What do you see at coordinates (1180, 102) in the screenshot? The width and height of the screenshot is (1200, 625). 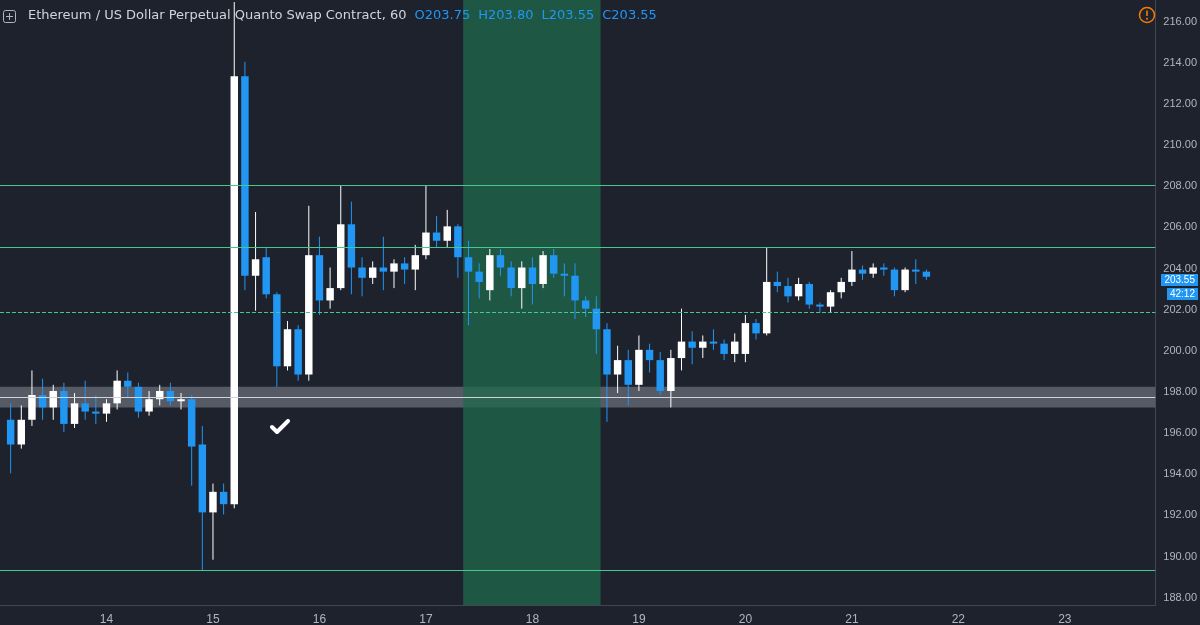 I see `y-tick-label: 212.00` at bounding box center [1180, 102].